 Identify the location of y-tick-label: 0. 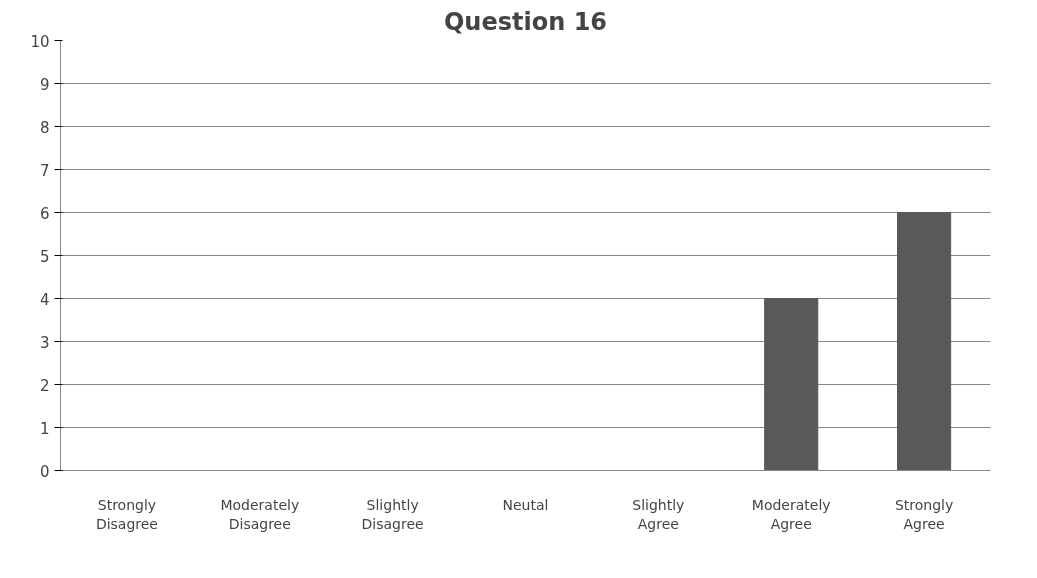
(44, 471).